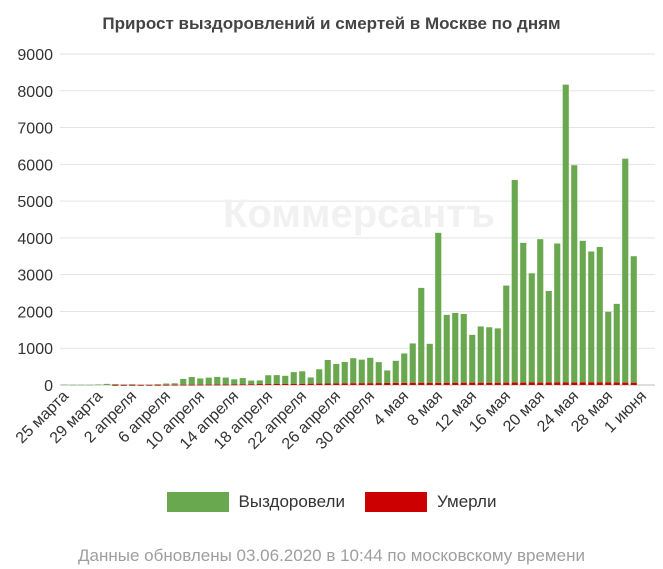 This screenshot has width=663, height=569. What do you see at coordinates (359, 214) in the screenshot?
I see `watermark: Коммерсантъ` at bounding box center [359, 214].